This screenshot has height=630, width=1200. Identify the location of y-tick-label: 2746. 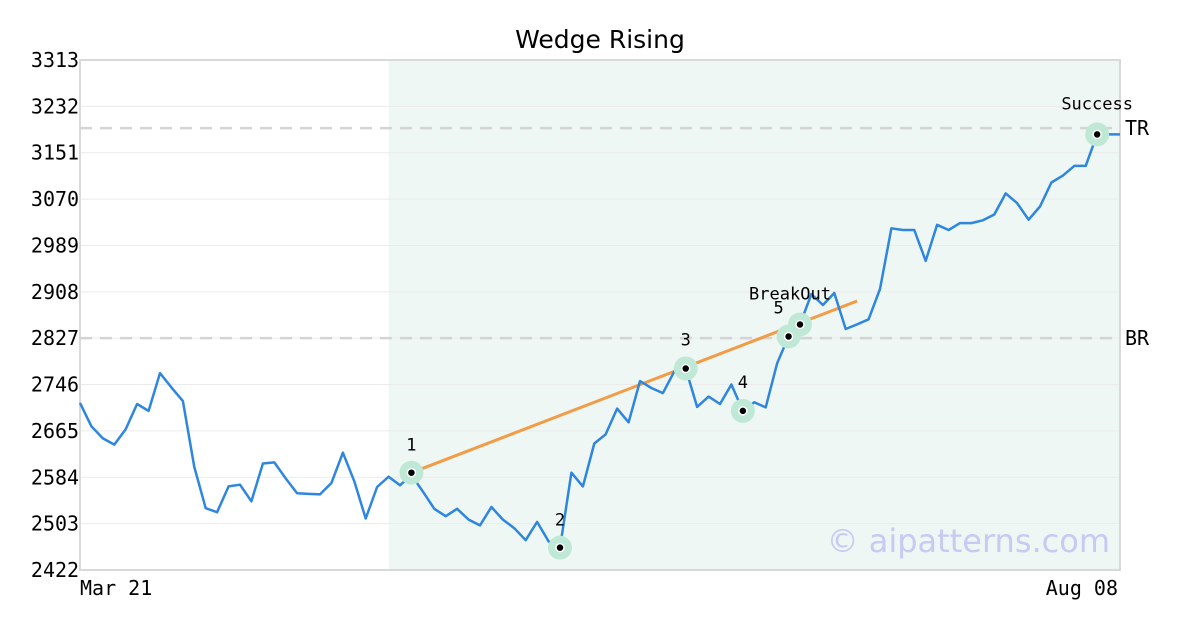
(55, 385).